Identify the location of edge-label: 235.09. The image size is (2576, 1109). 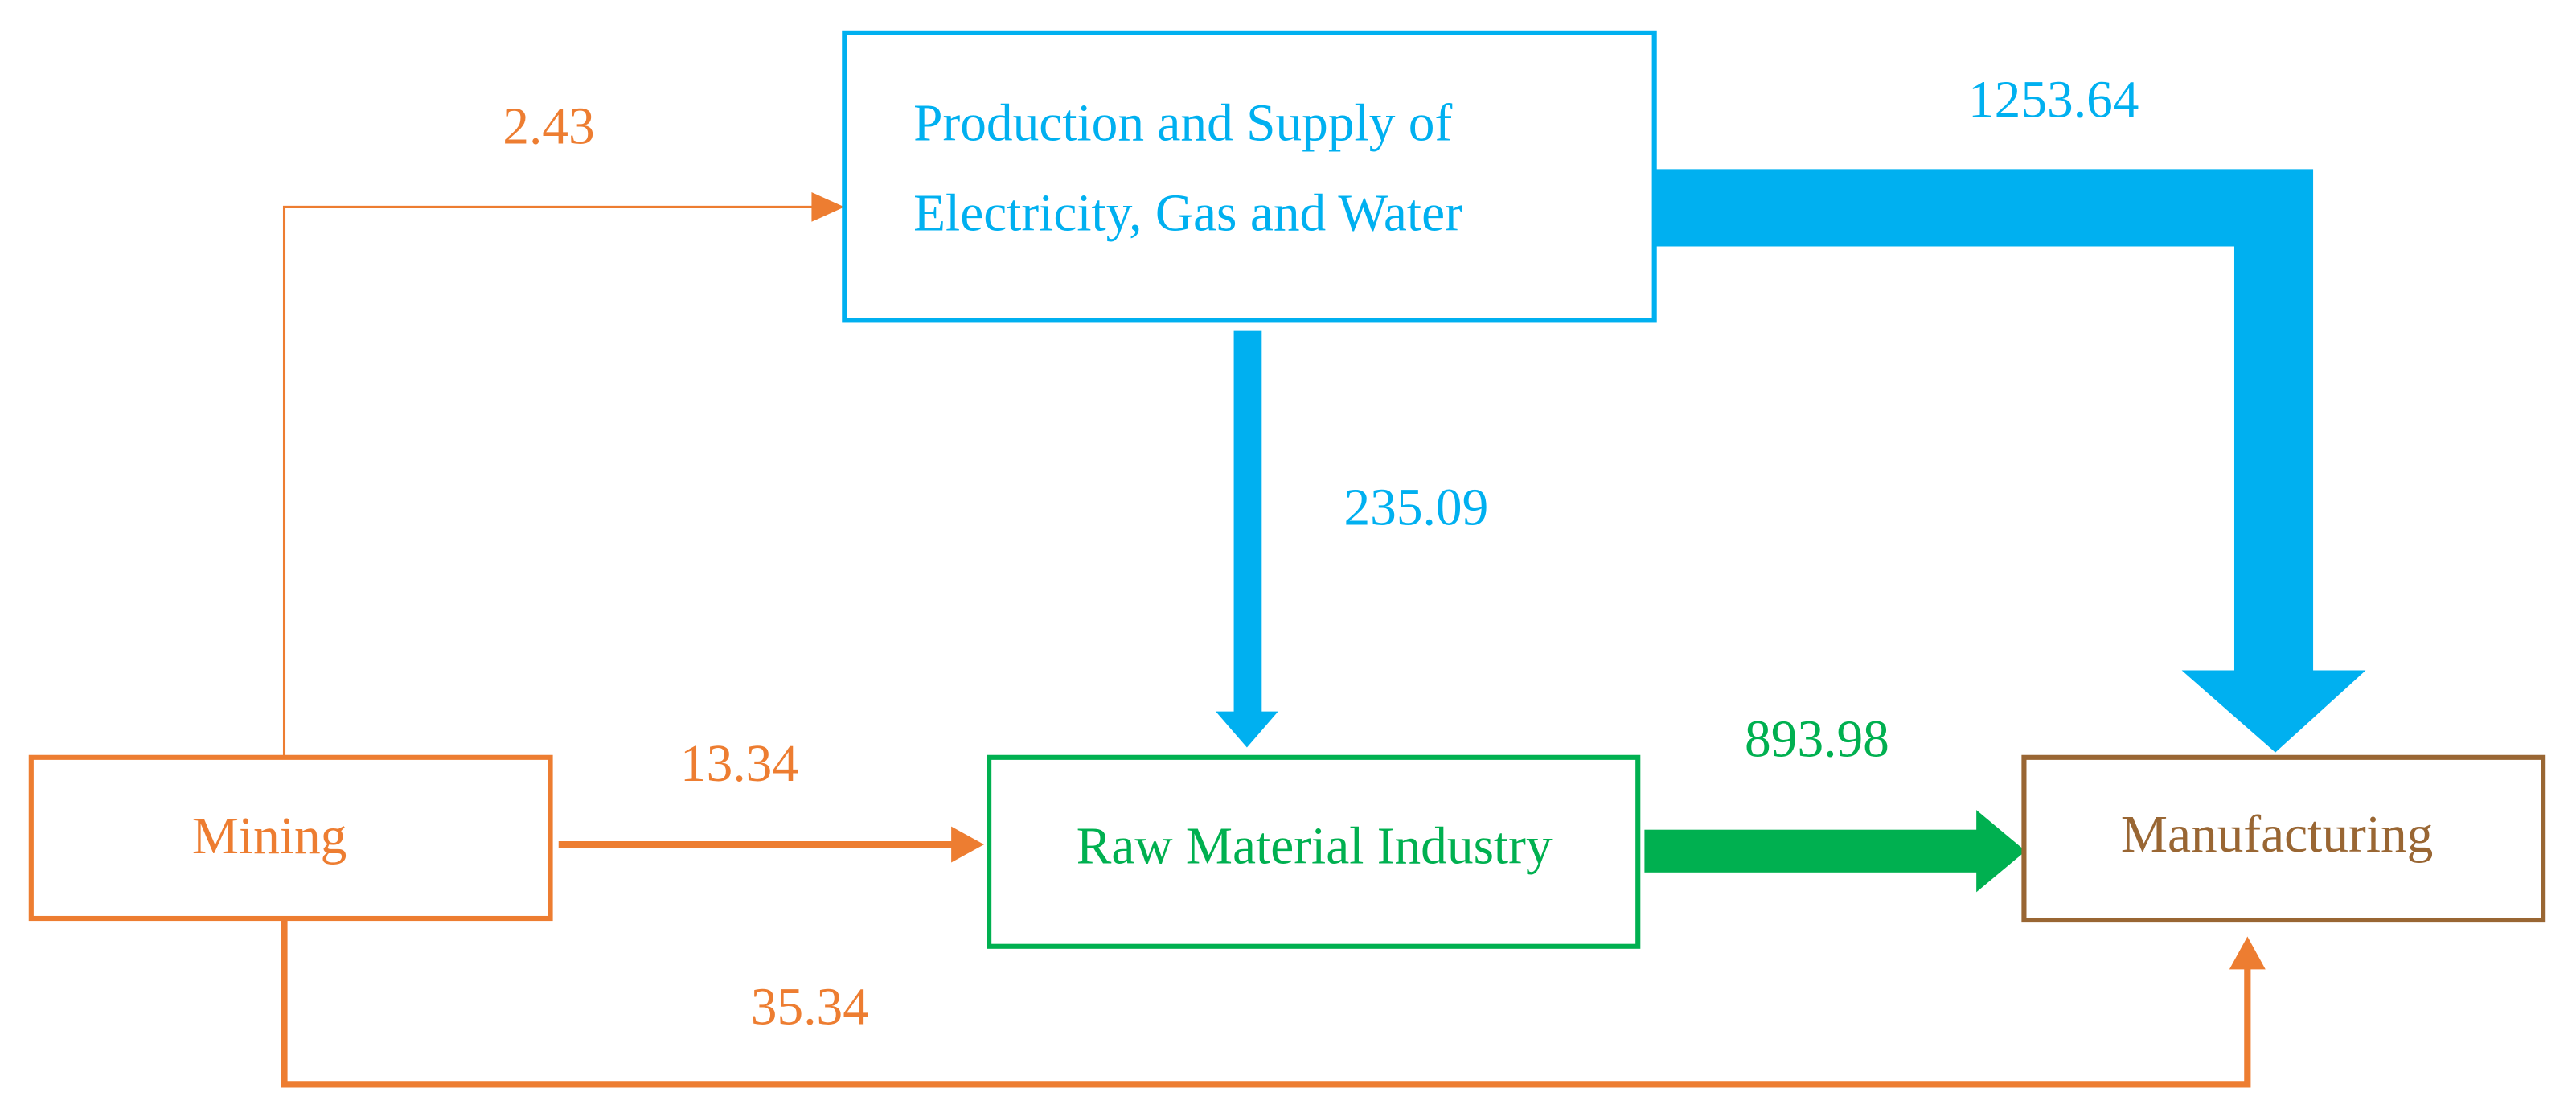
(1415, 508).